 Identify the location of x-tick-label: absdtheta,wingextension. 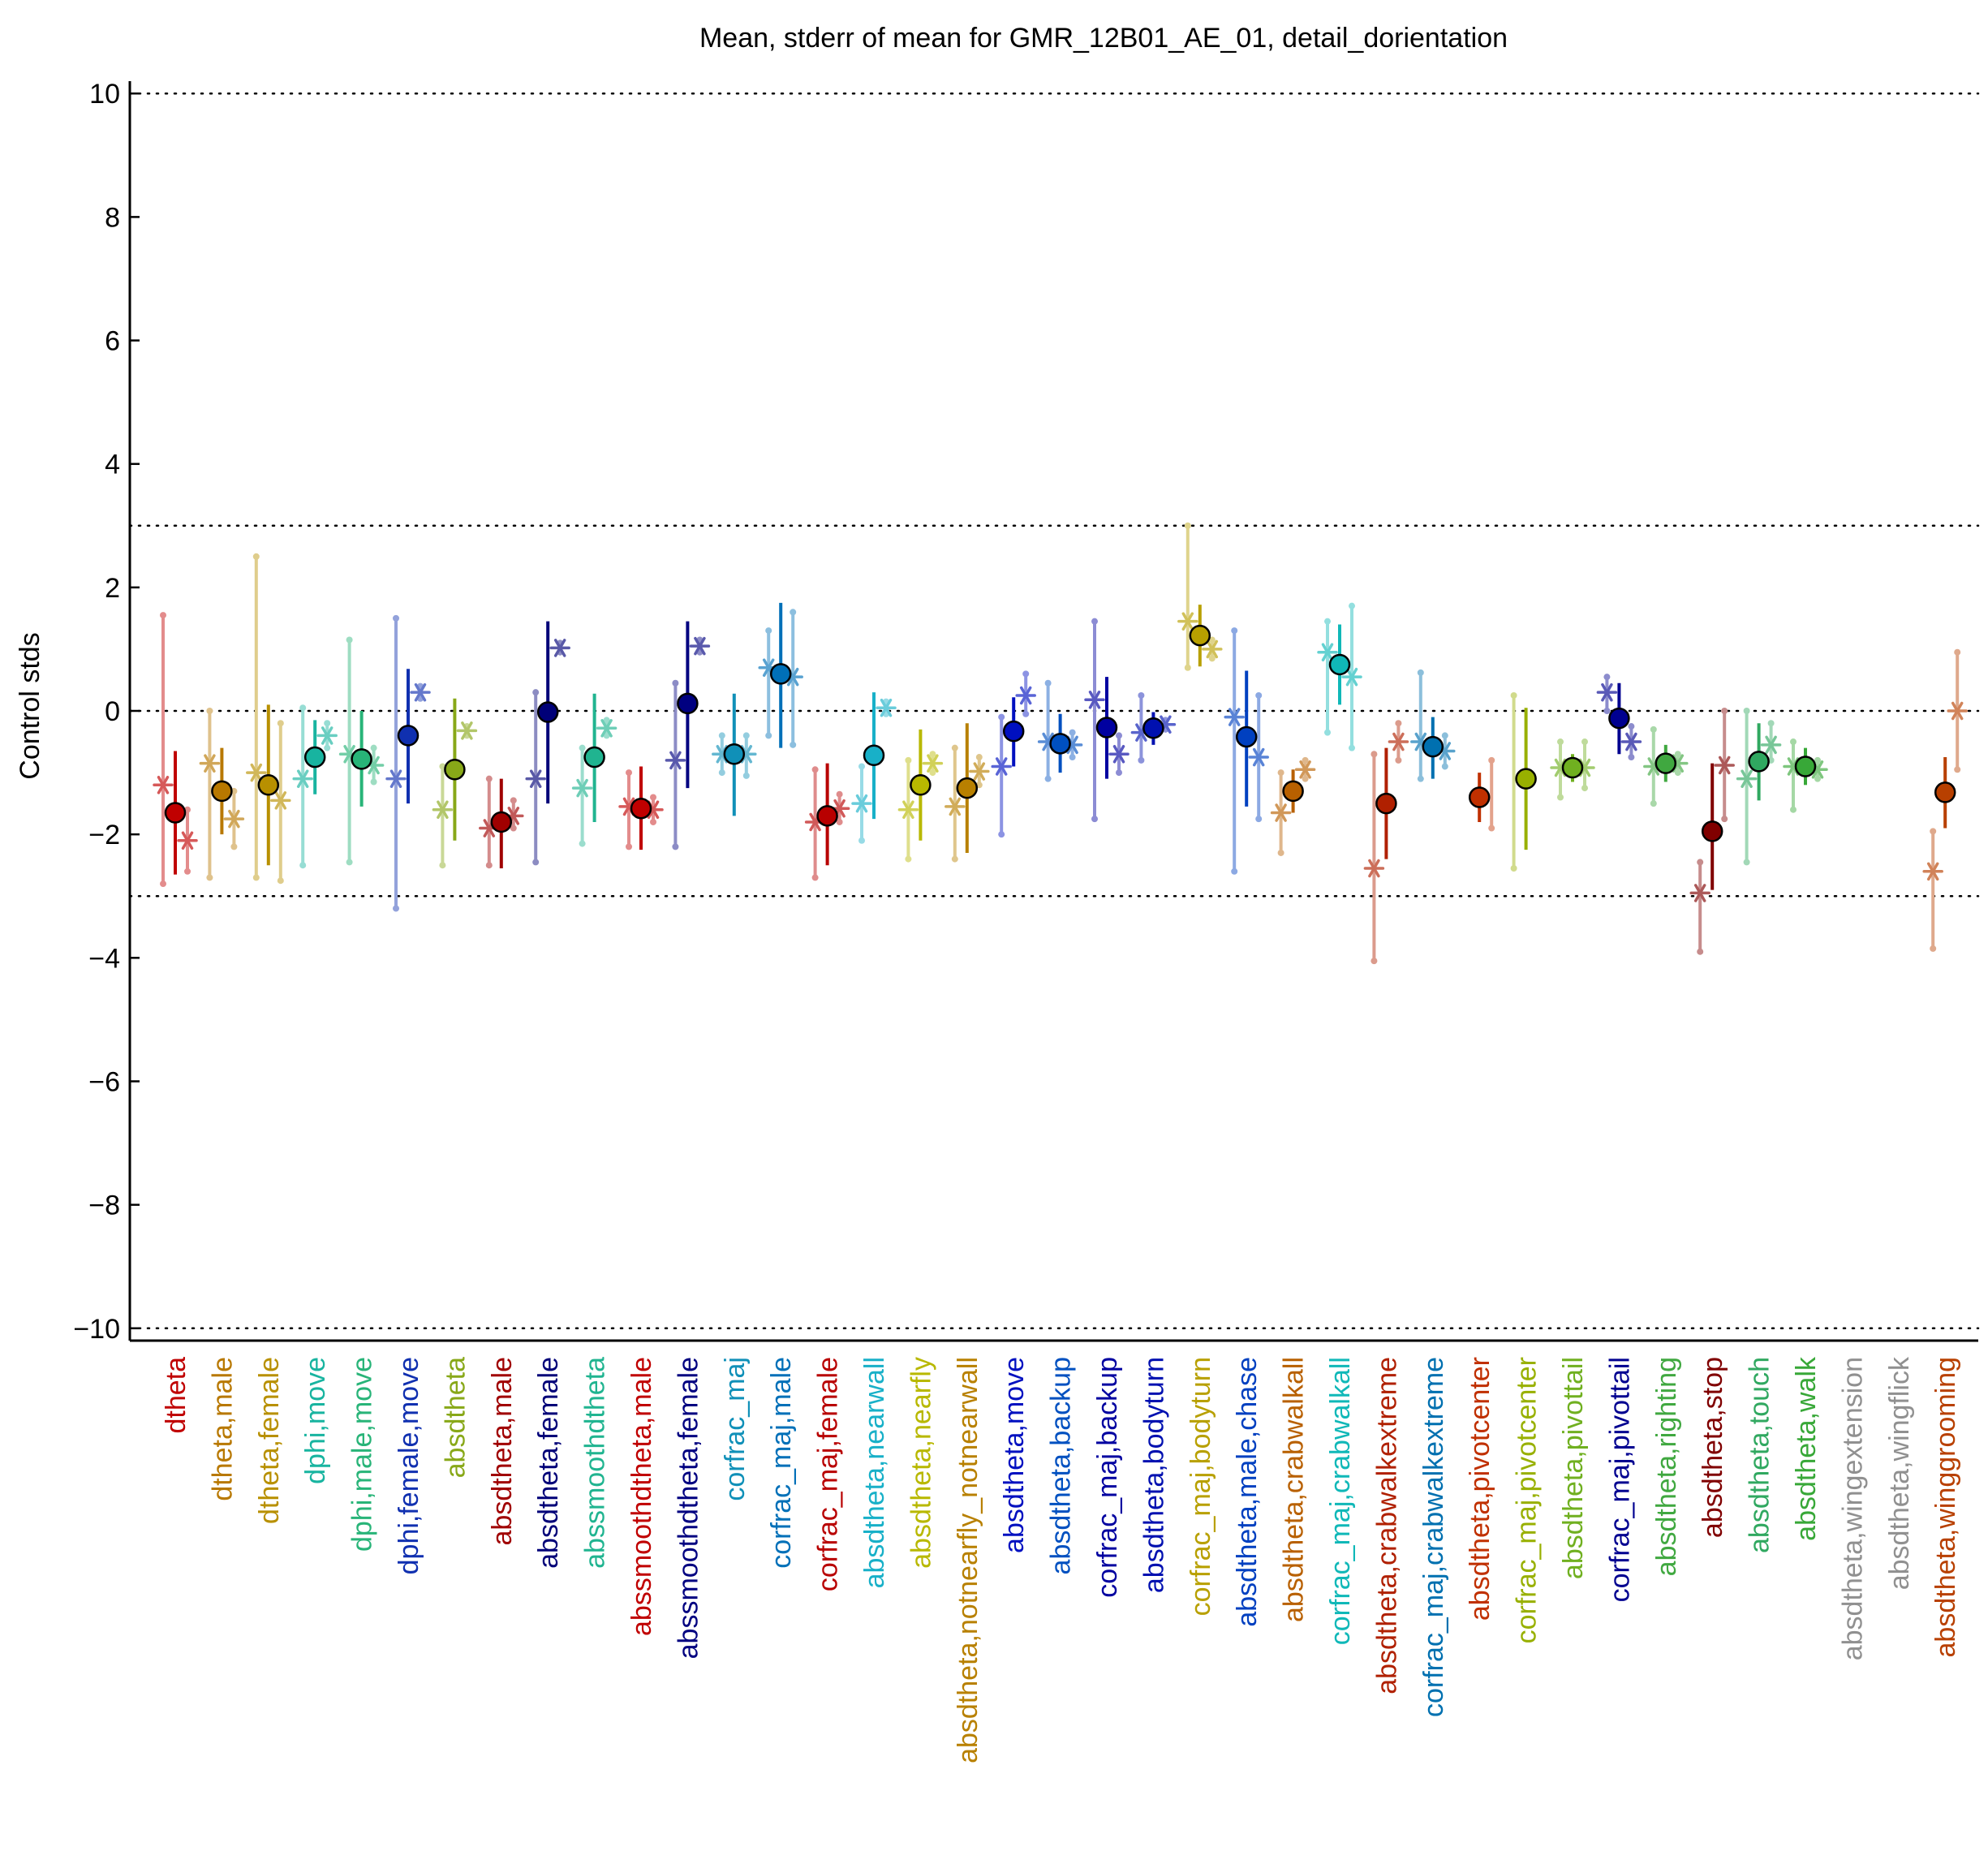
(1852, 1508).